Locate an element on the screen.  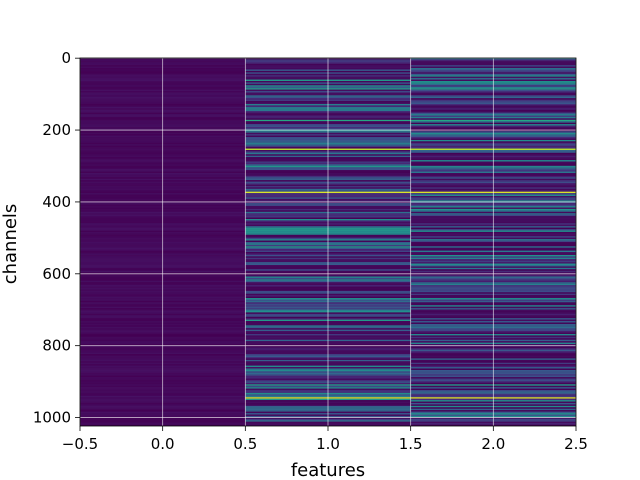
x-tick-label: −0.5 is located at coordinates (80, 444).